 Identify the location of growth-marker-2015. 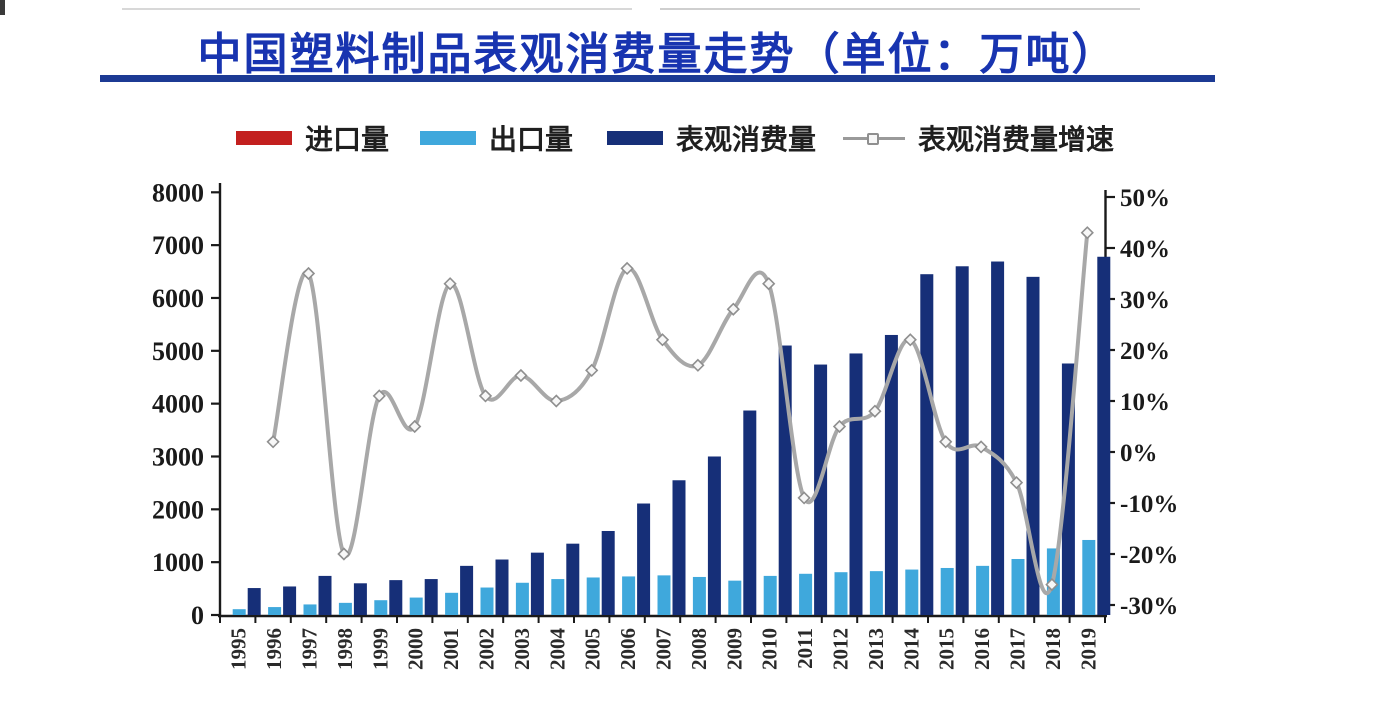
(946, 442).